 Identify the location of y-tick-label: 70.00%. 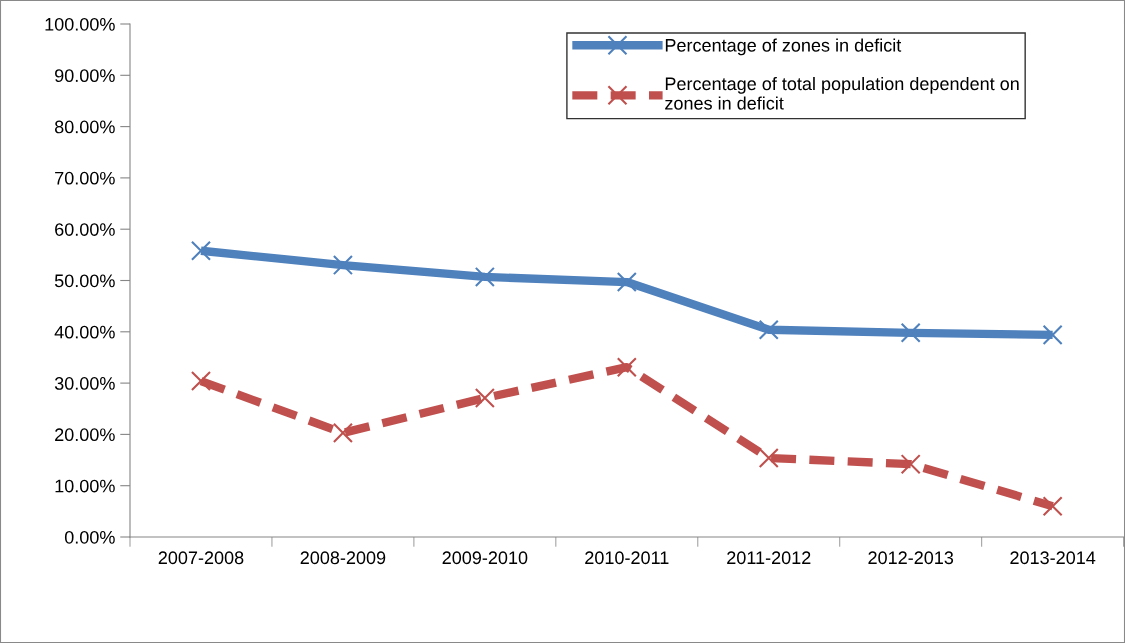
(85, 178).